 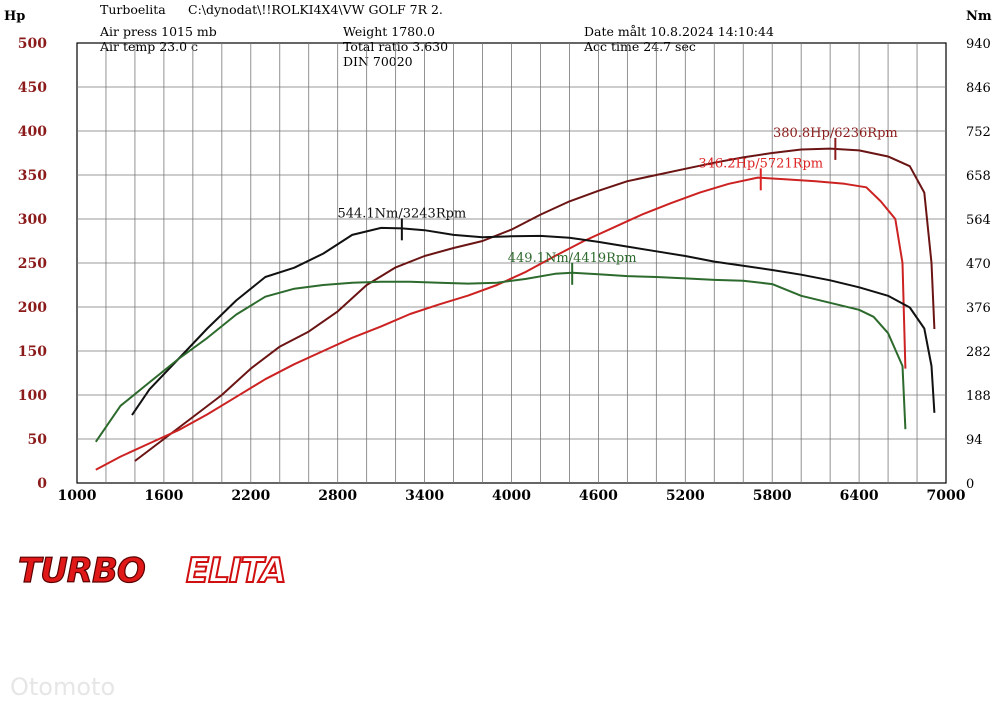 What do you see at coordinates (152, 571) in the screenshot?
I see `turboelita-logo: TURBO ELITA` at bounding box center [152, 571].